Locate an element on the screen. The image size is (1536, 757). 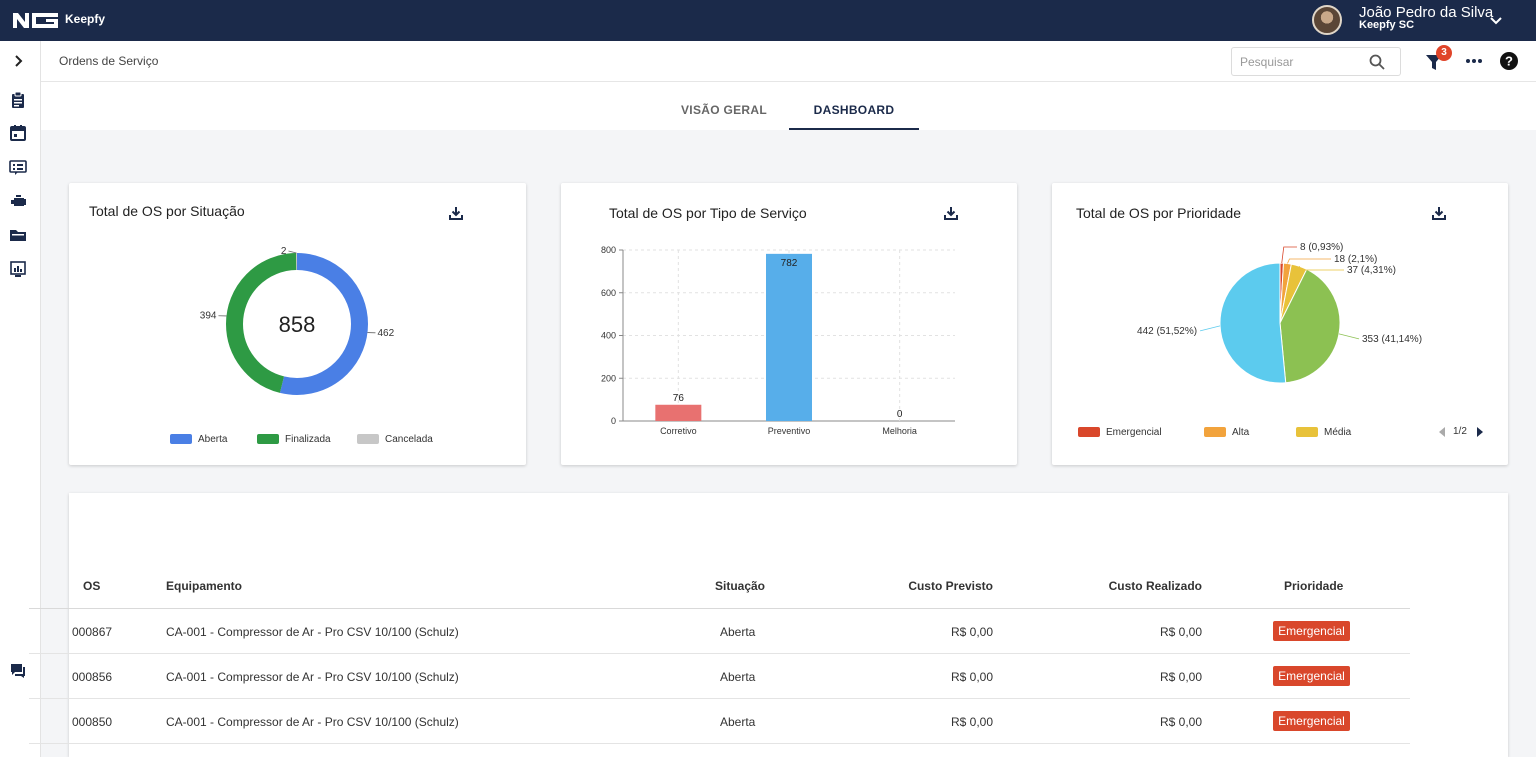
legend-item: Emergencial is located at coordinates (1120, 432).